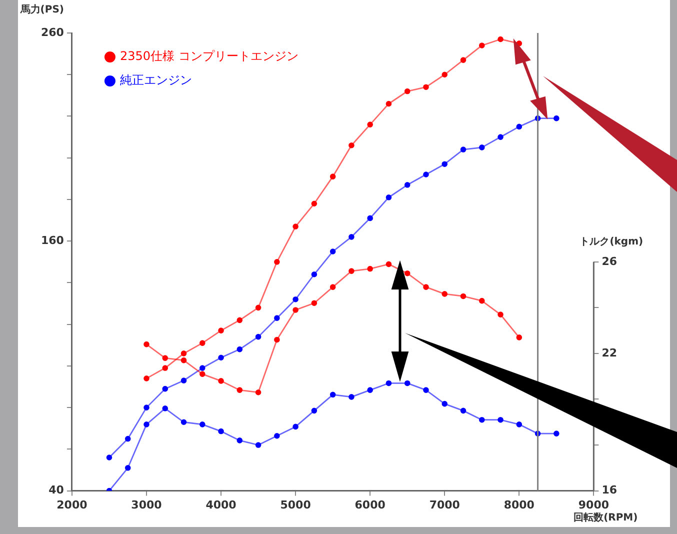  I want to click on x-tick-label: 4000, so click(221, 505).